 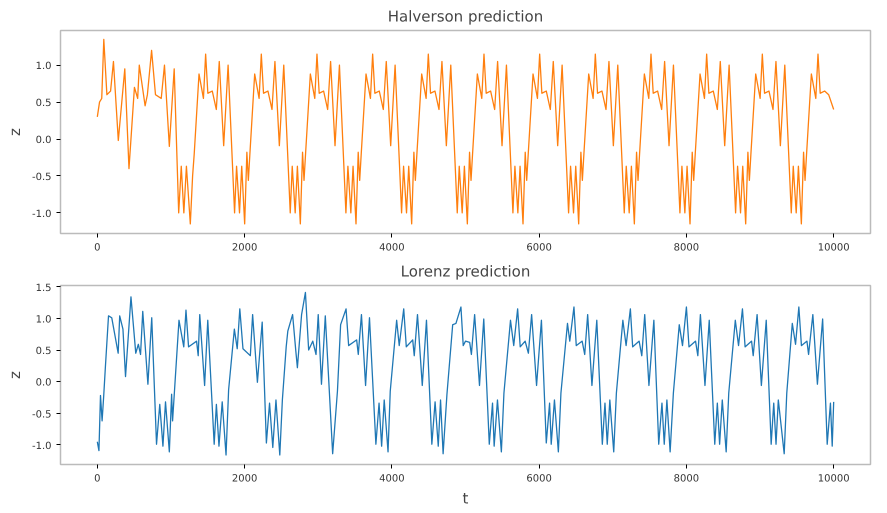 What do you see at coordinates (44, 288) in the screenshot?
I see `y-tick-label: 1.5` at bounding box center [44, 288].